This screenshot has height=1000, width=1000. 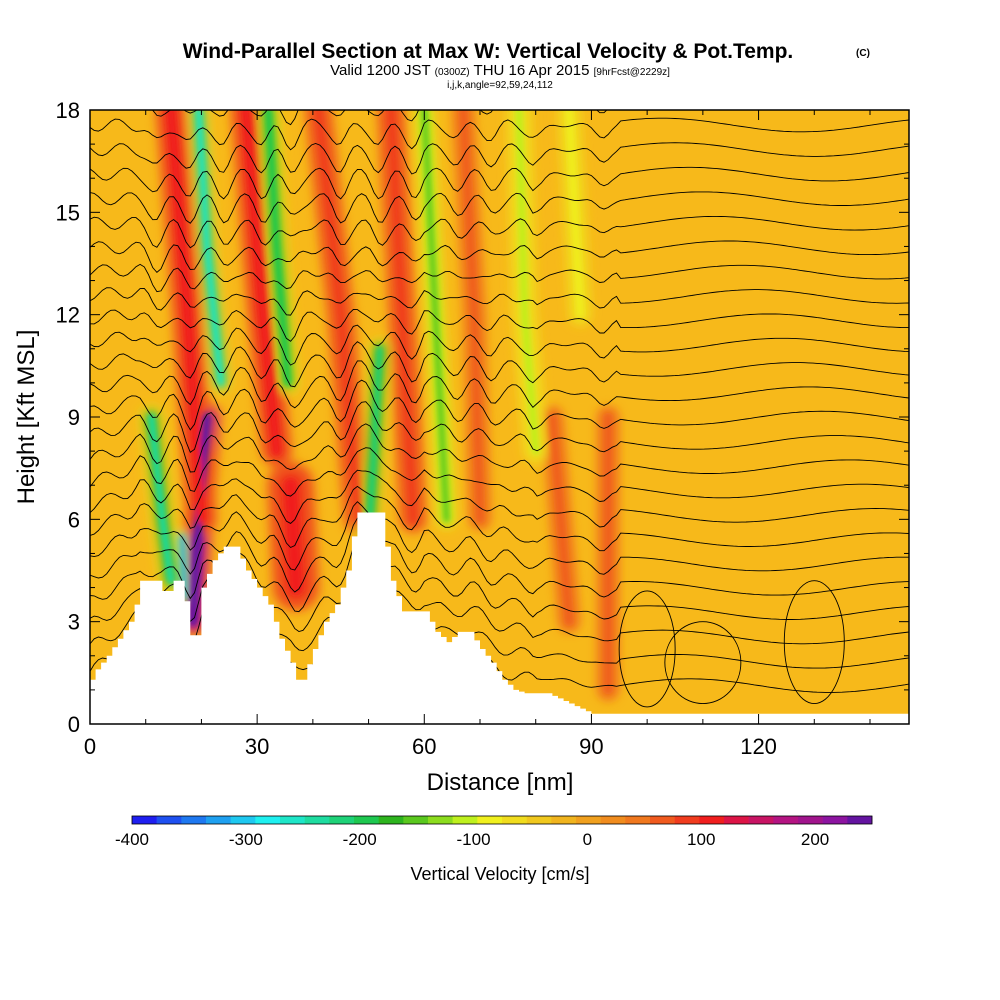 I want to click on y-tick-label: 0, so click(x=74, y=724).